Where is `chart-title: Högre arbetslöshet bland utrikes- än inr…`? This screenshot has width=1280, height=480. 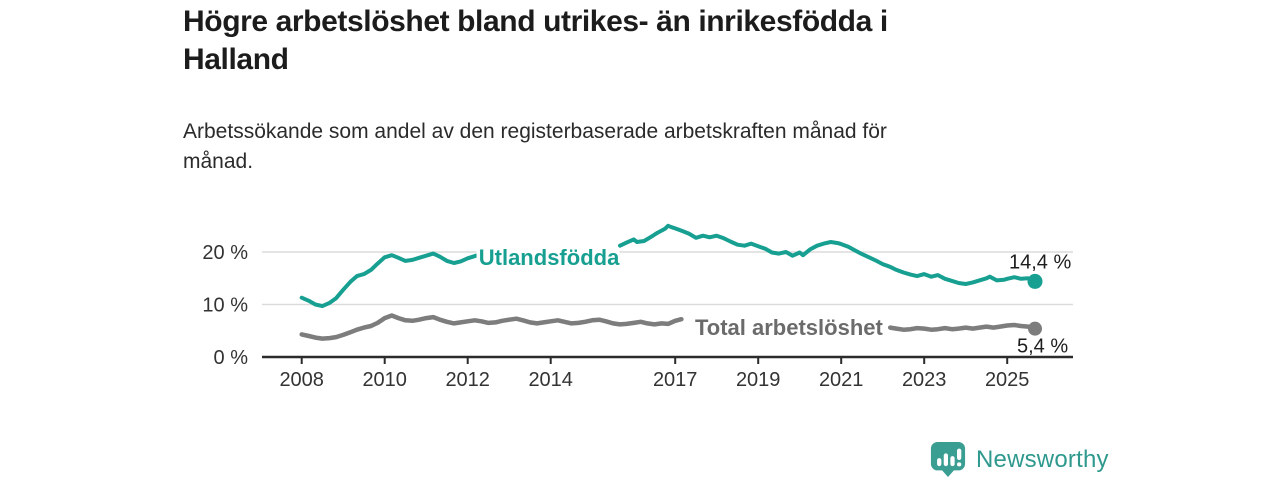 chart-title: Högre arbetslöshet bland utrikes- än inr… is located at coordinates (633, 41).